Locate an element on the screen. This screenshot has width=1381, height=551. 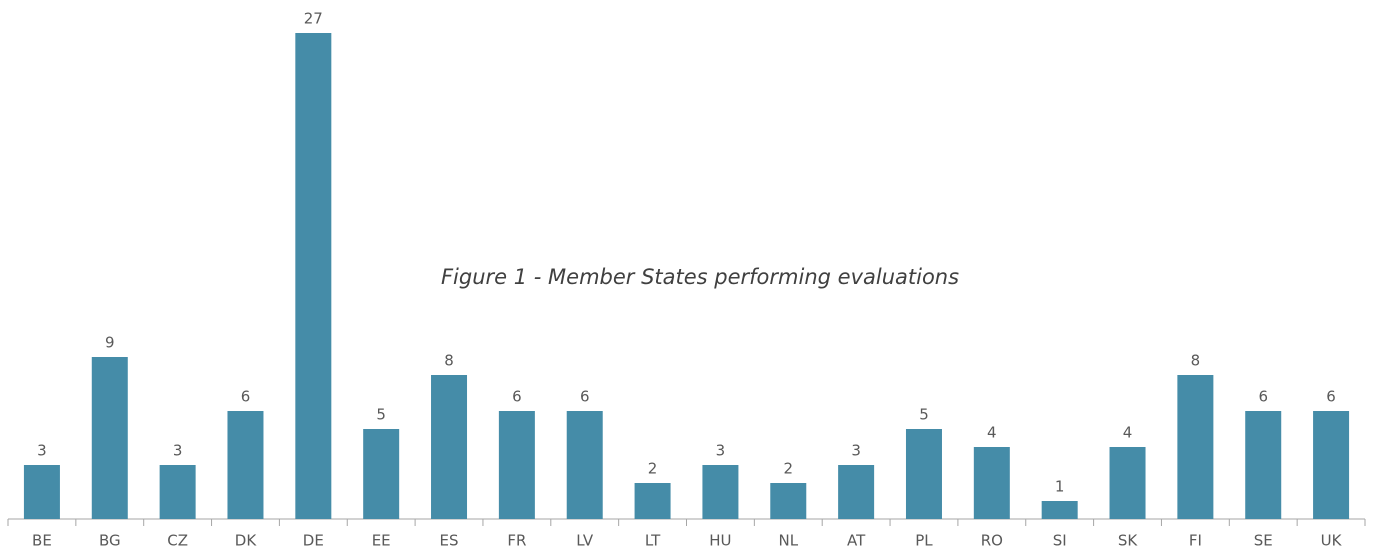
x-tick-label: BG is located at coordinates (110, 541).